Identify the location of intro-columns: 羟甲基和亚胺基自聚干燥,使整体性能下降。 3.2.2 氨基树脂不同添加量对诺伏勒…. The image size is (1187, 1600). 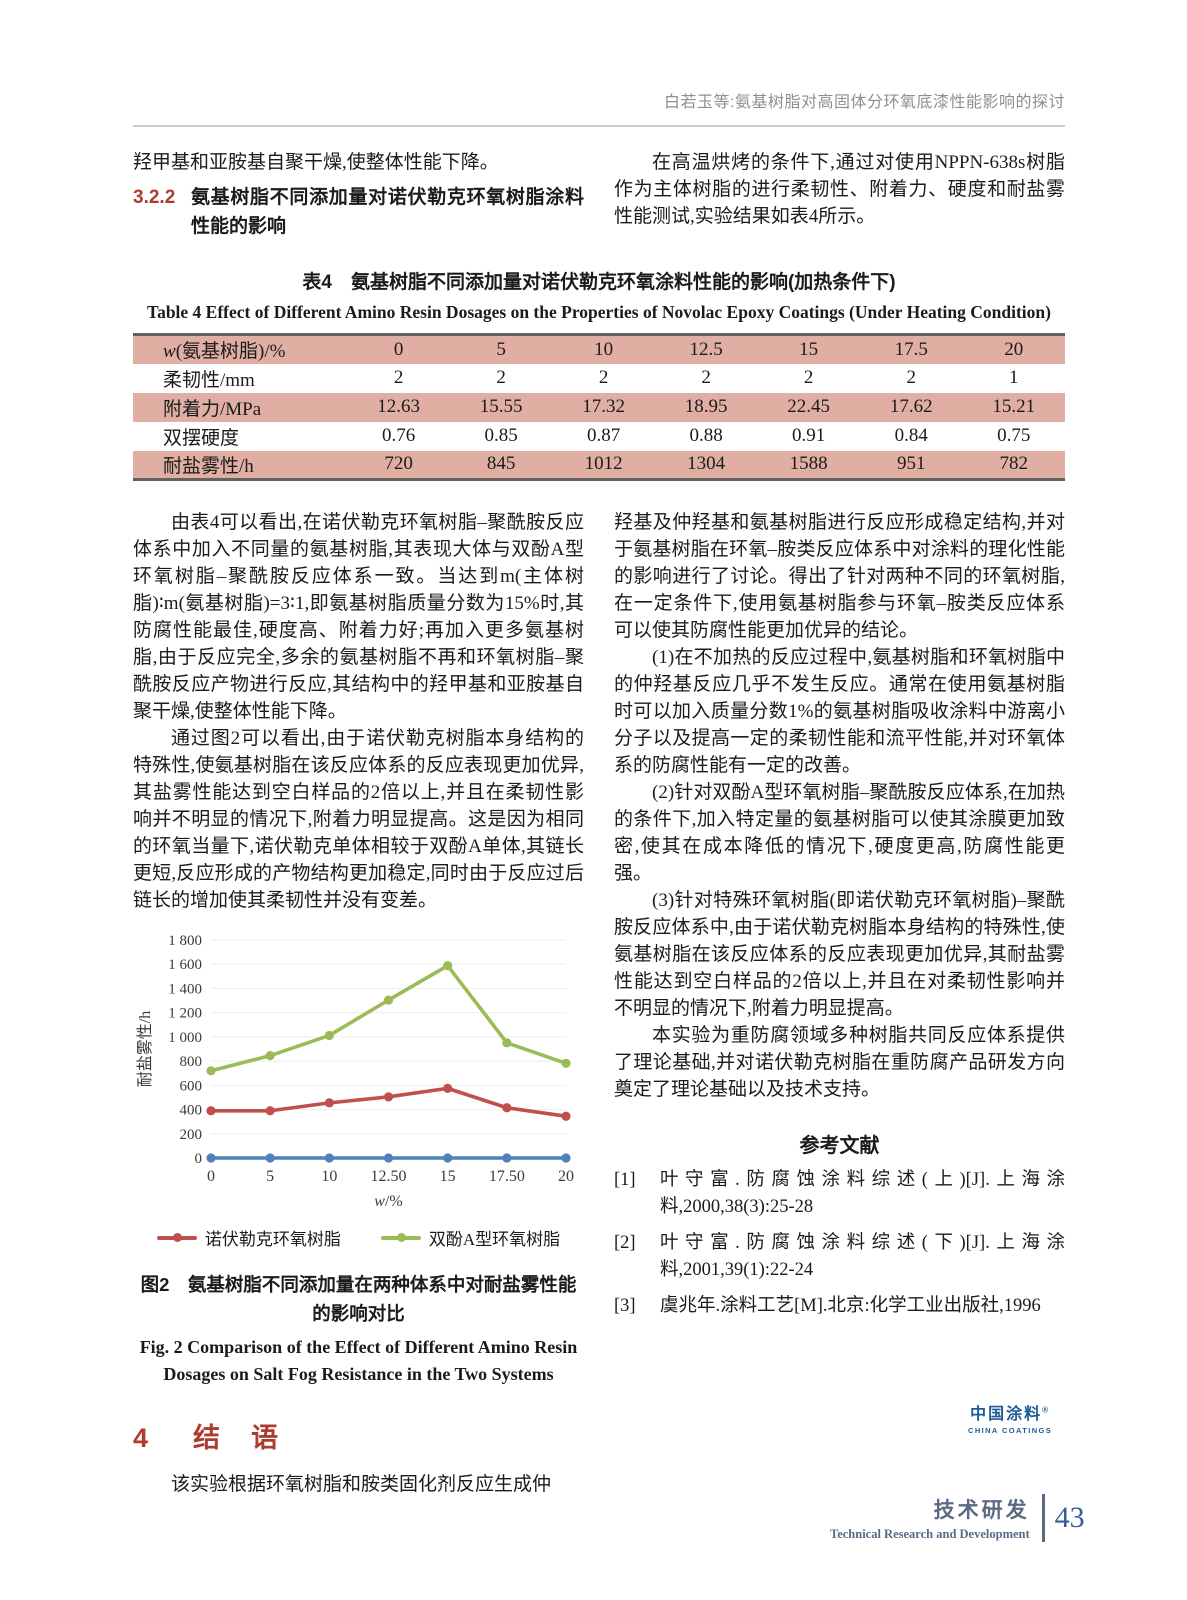
(599, 195).